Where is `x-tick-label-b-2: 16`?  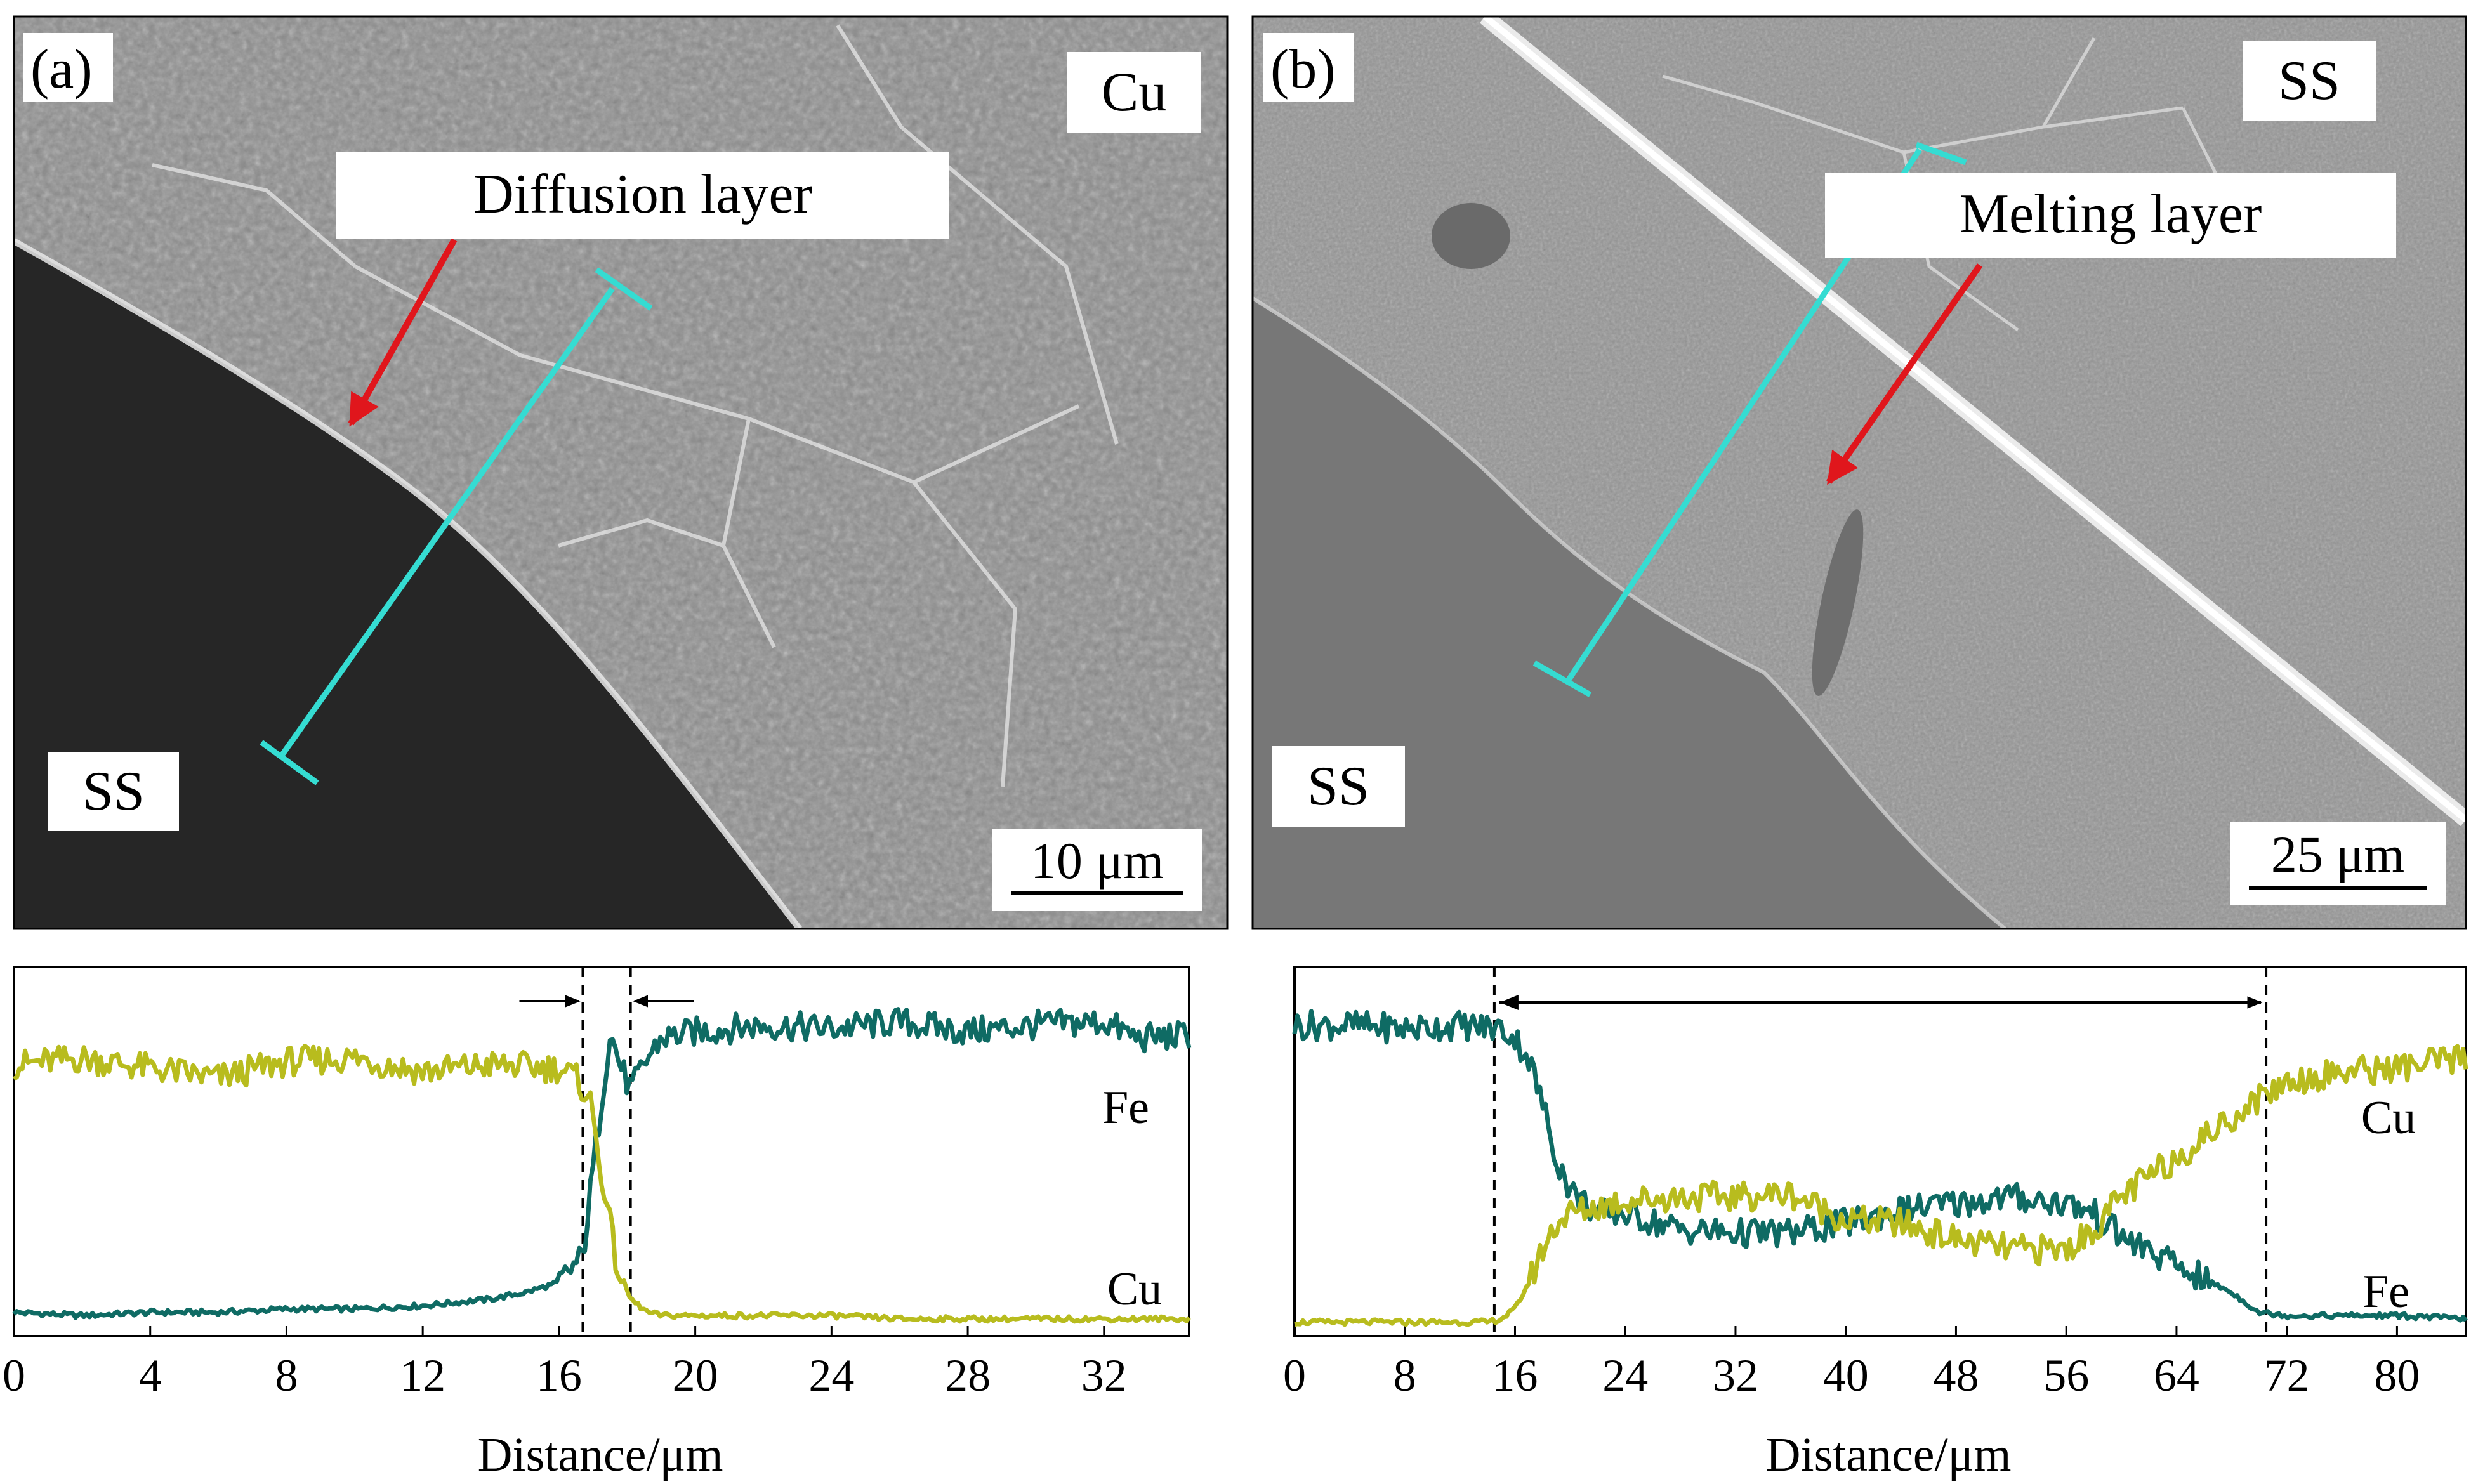
x-tick-label-b-2: 16 is located at coordinates (1515, 1375).